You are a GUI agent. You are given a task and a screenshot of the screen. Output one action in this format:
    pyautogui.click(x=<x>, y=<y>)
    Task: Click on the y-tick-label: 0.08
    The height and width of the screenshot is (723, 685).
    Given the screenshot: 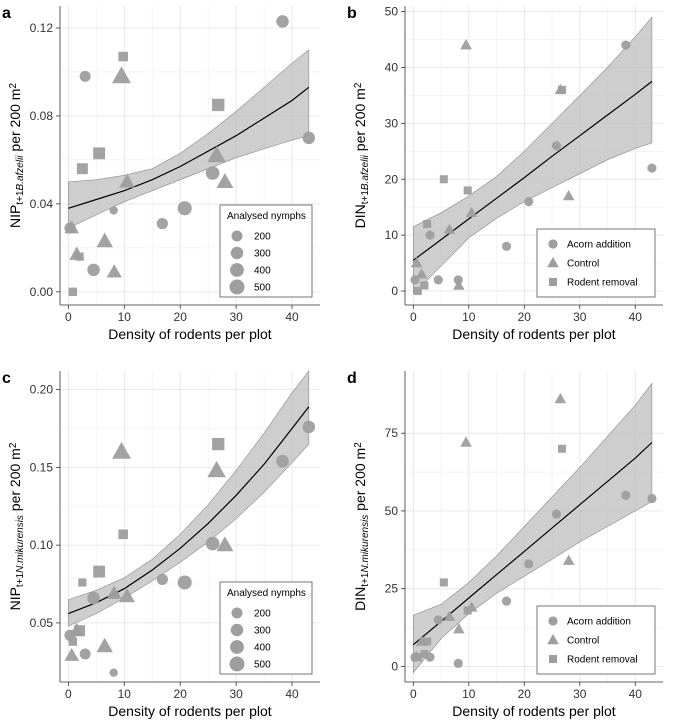 What is the action you would take?
    pyautogui.click(x=42, y=116)
    